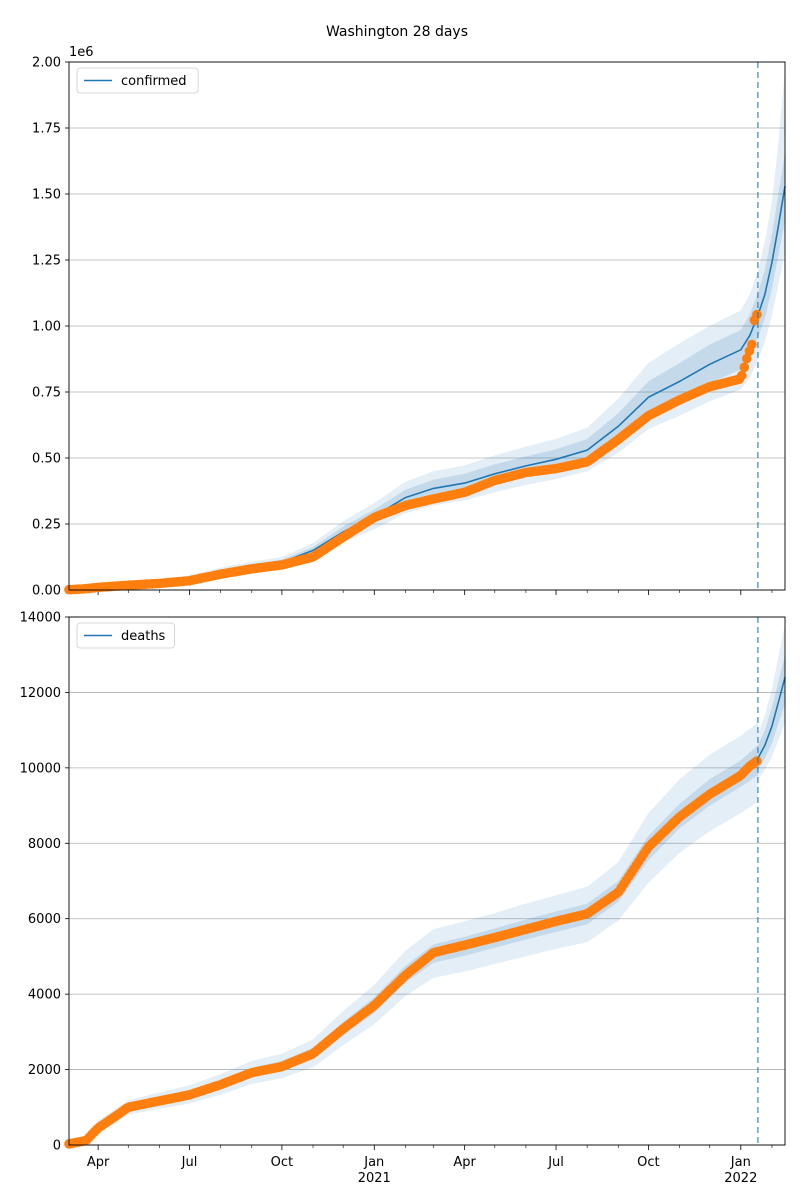  I want to click on y-tick-label: 1.25, so click(46, 261).